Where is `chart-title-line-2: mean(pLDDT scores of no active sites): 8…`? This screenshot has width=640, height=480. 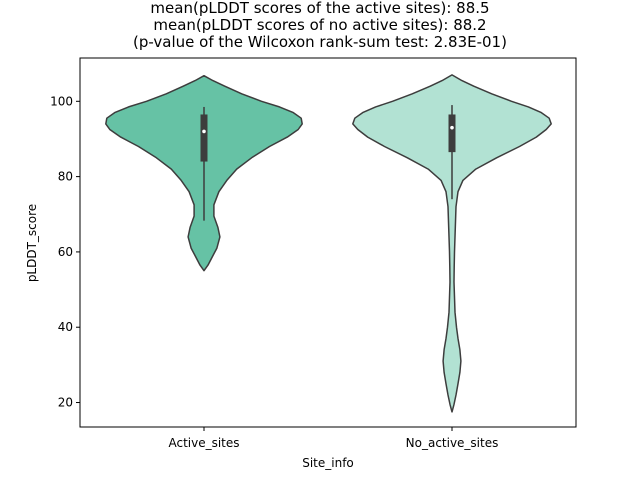
chart-title-line-2: mean(pLDDT scores of no active sites): 8… is located at coordinates (320, 25).